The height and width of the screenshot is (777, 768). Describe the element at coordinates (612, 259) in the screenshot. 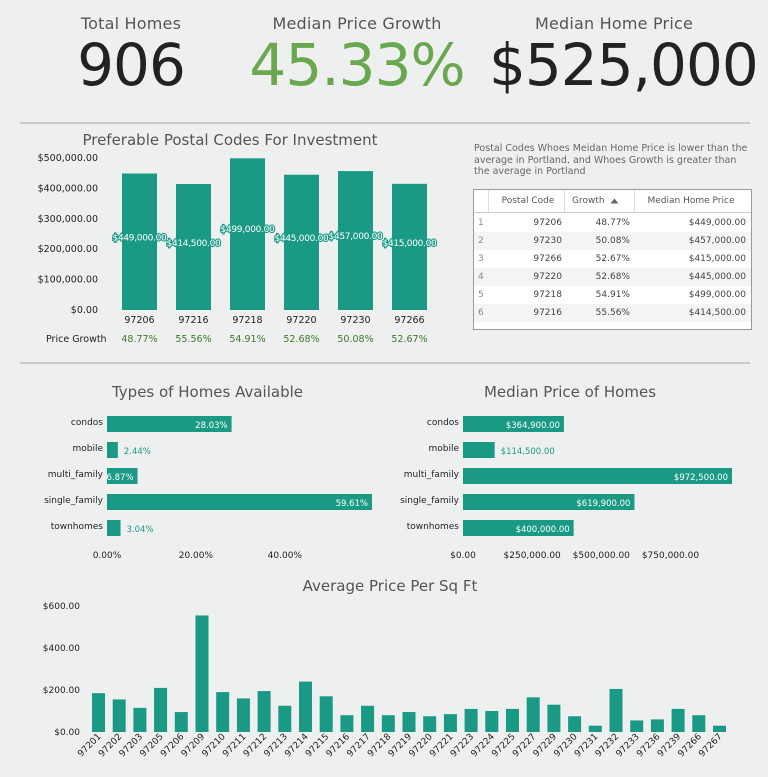

I see `table-row: 3 97266 52.67% $415,000.00` at that location.